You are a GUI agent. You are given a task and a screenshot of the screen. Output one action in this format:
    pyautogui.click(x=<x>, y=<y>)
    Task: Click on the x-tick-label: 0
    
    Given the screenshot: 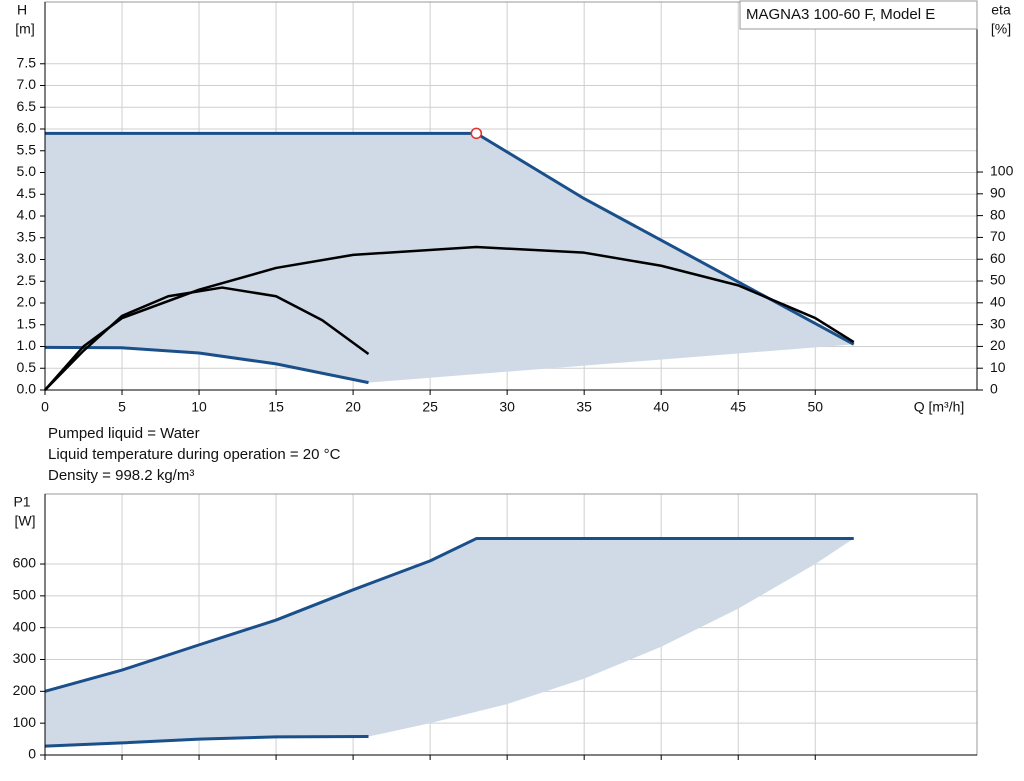 What is the action you would take?
    pyautogui.click(x=45, y=407)
    